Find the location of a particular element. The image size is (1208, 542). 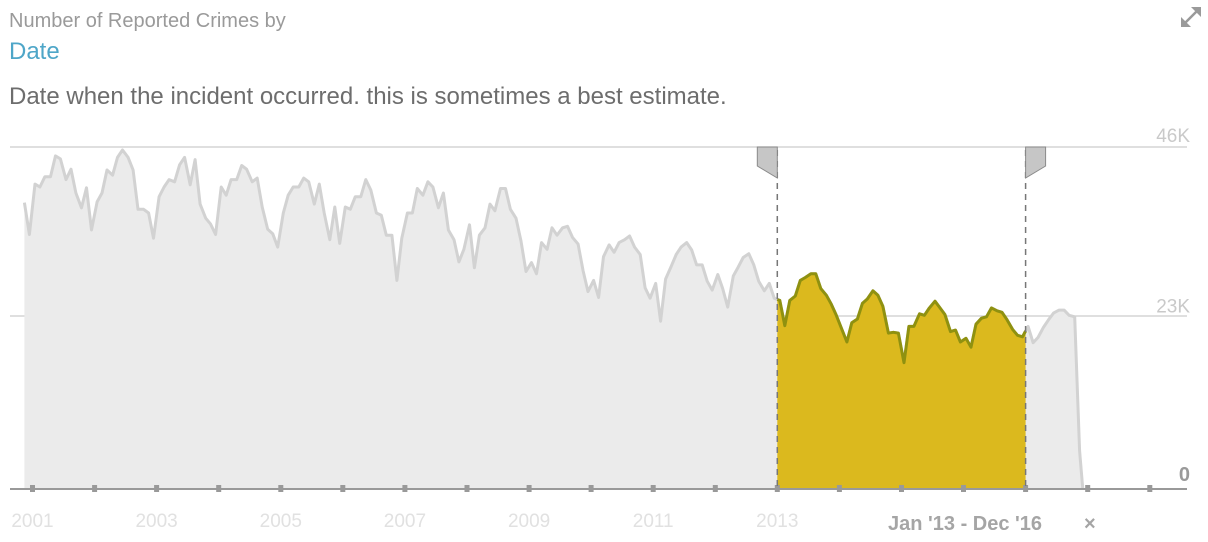

y-tick-label: 46K is located at coordinates (1173, 136).